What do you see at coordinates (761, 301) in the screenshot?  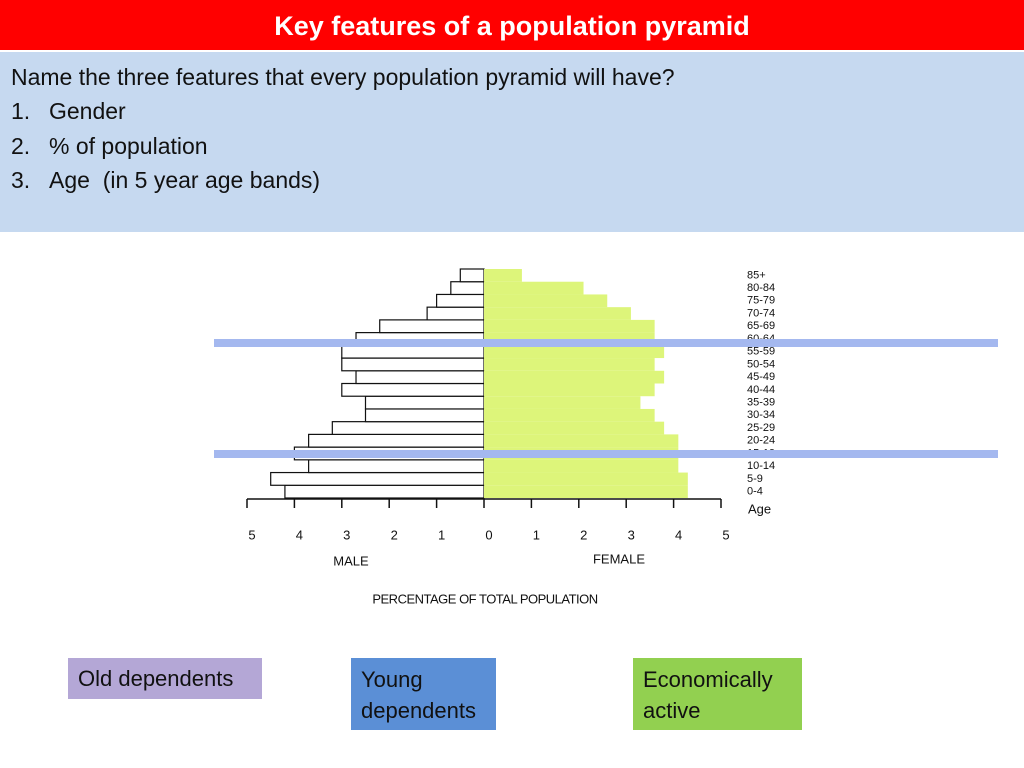 I see `age-label: 75-79` at bounding box center [761, 301].